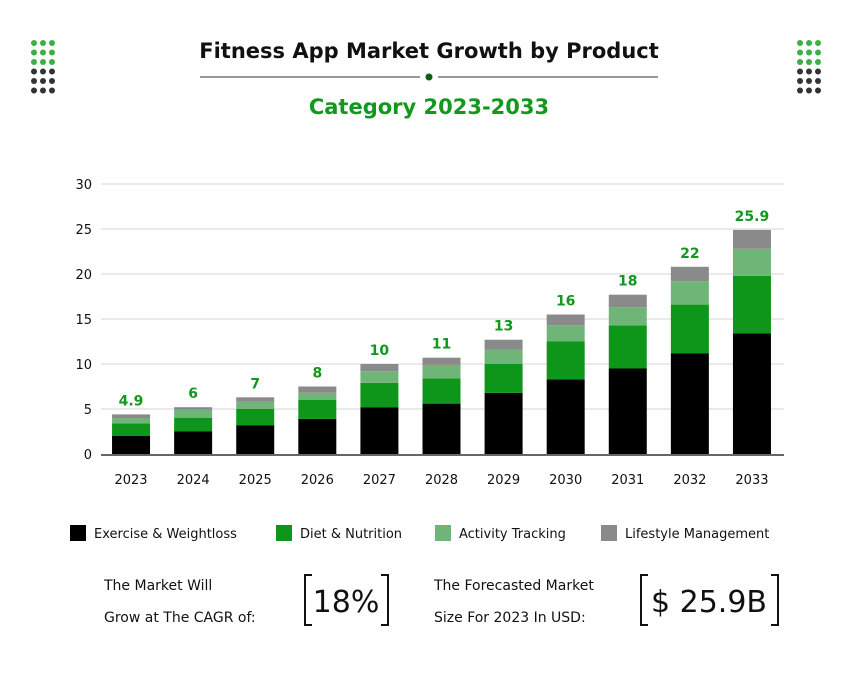  Describe the element at coordinates (351, 534) in the screenshot. I see `legend-label: Diet & Nutrition` at that location.